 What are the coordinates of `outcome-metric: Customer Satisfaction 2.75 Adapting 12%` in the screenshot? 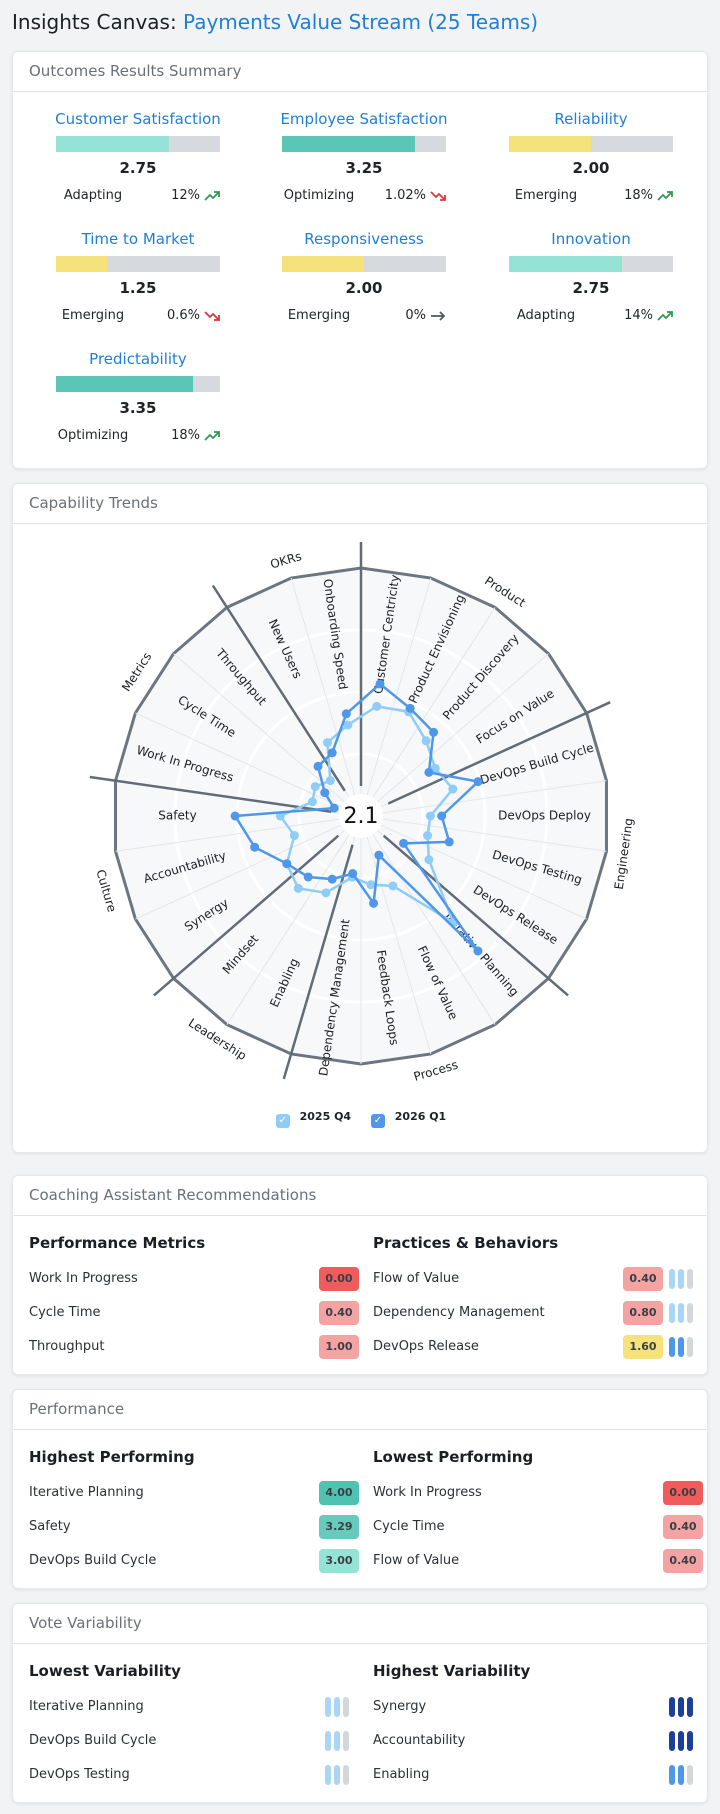 It's located at (138, 159).